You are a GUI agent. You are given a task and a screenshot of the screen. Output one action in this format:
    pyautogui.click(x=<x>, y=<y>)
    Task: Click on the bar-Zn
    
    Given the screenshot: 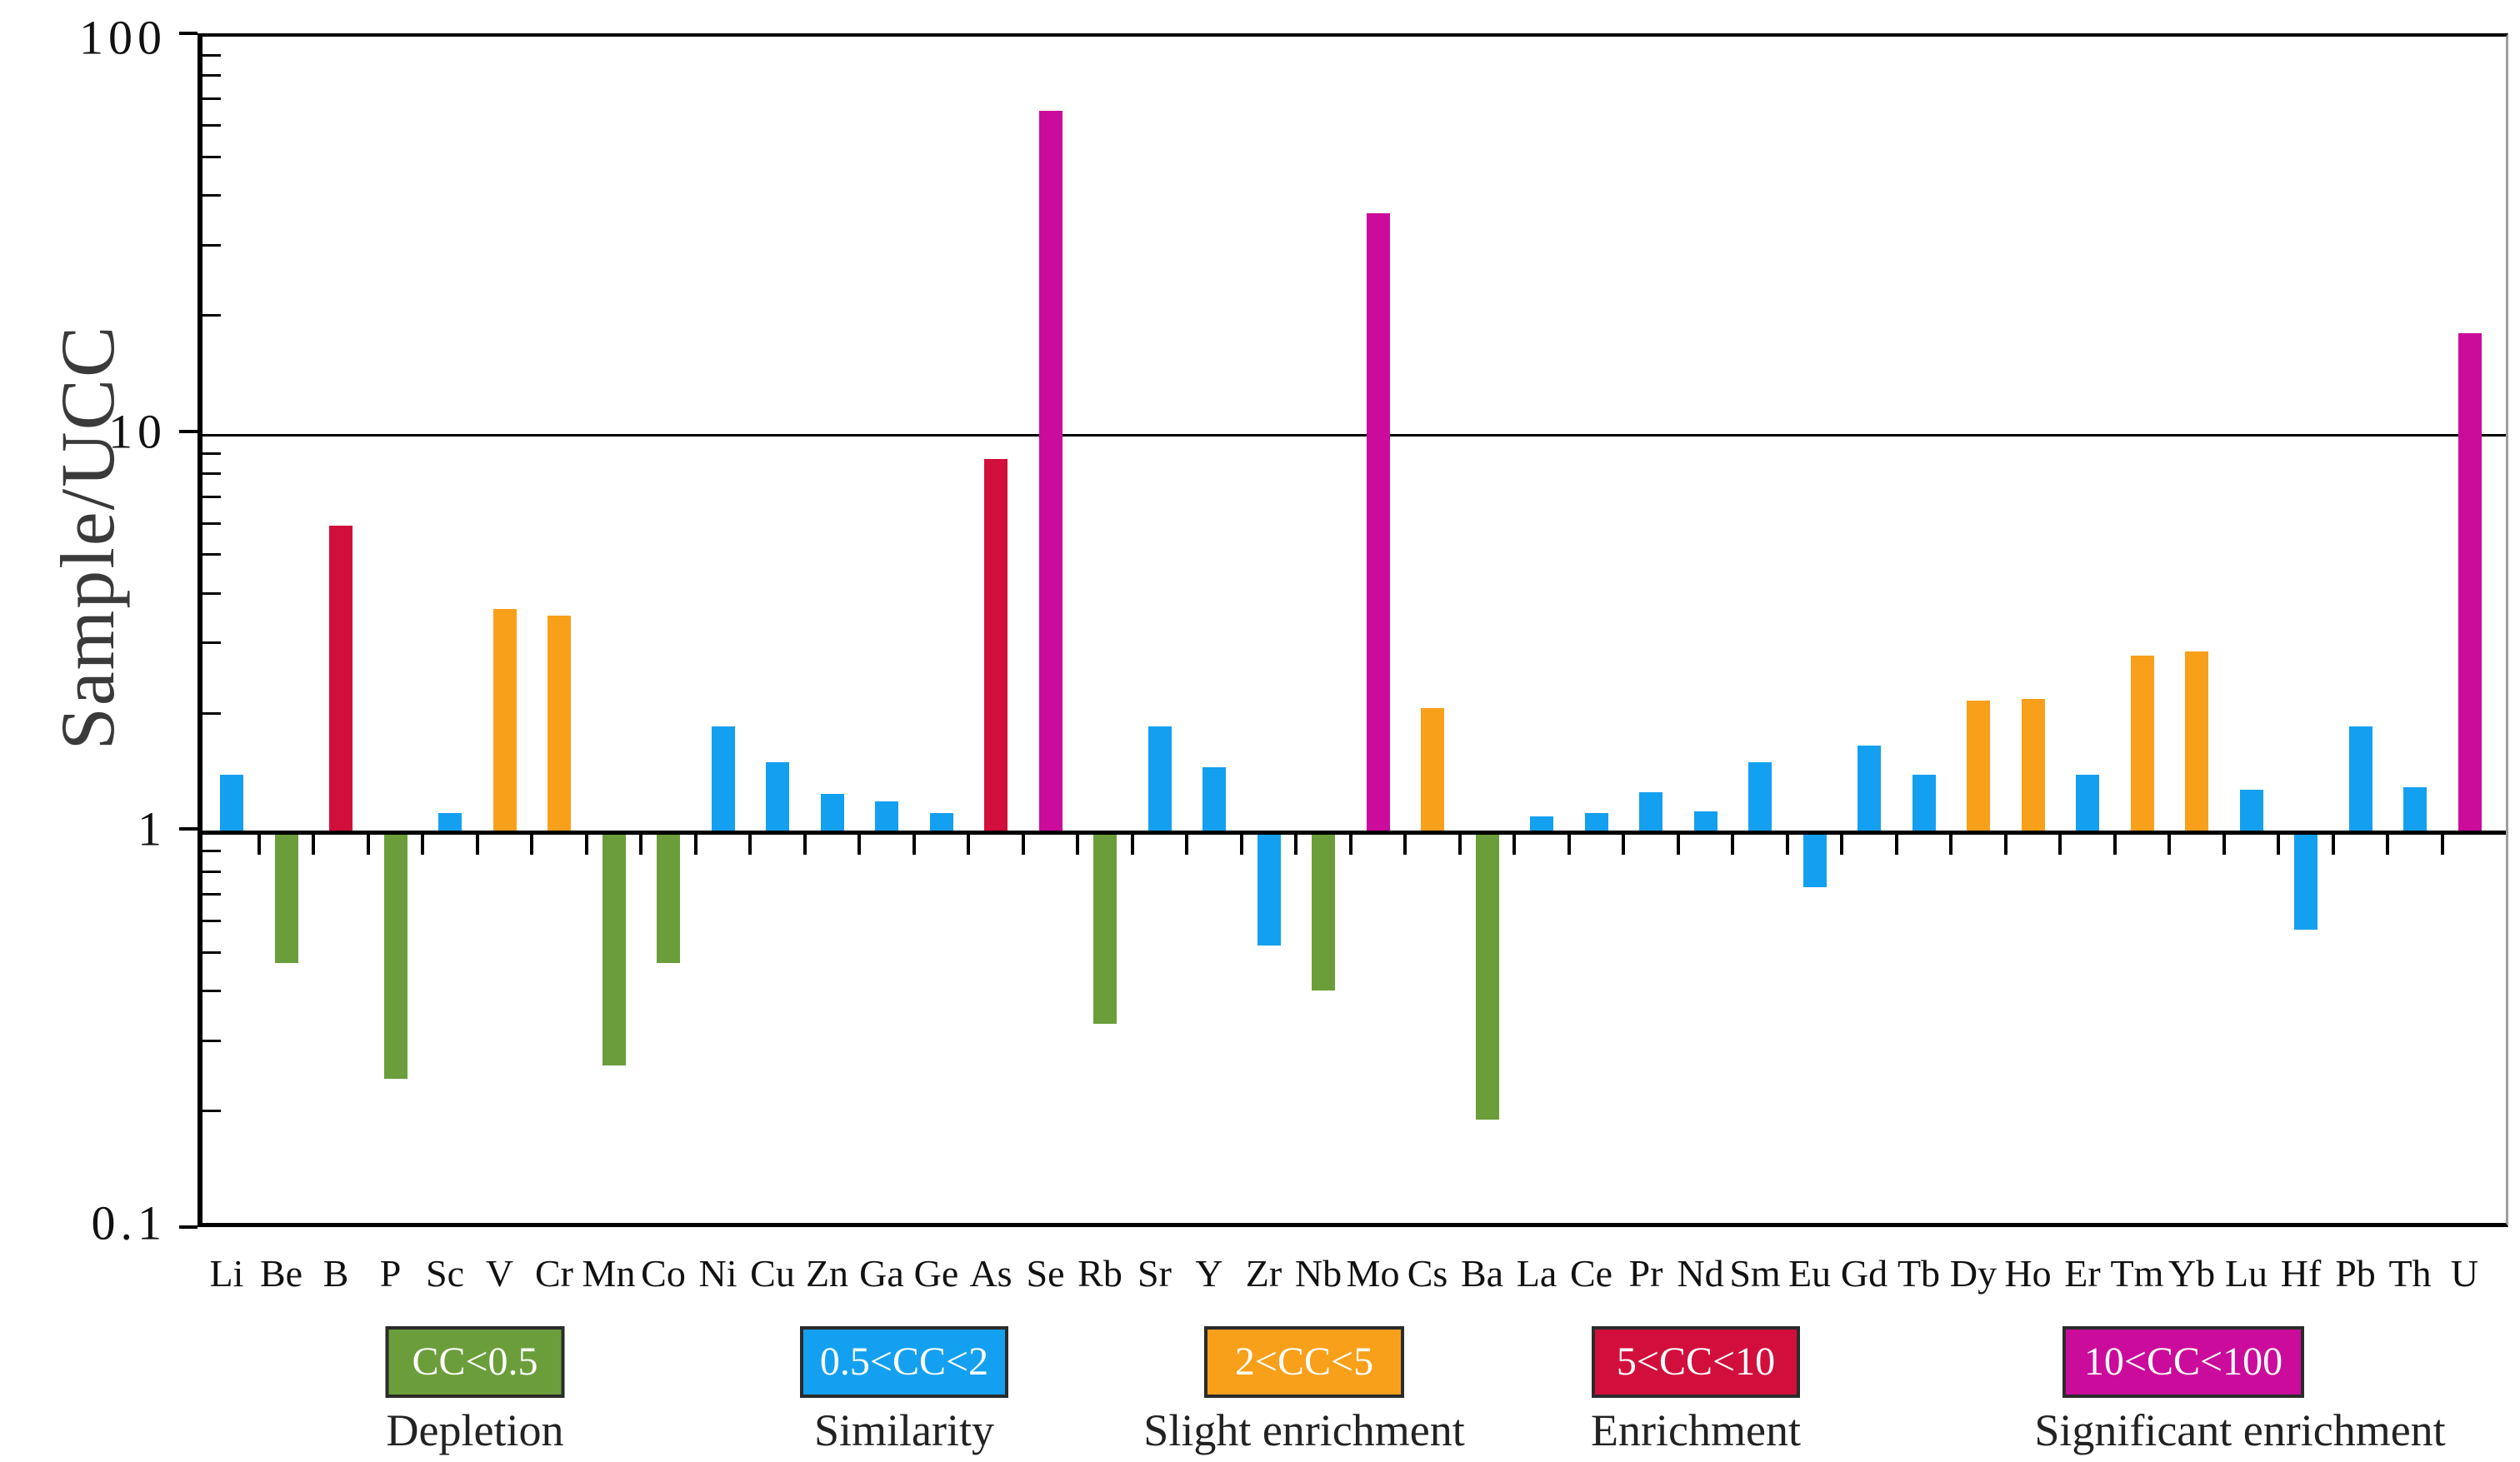 What is the action you would take?
    pyautogui.click(x=832, y=812)
    